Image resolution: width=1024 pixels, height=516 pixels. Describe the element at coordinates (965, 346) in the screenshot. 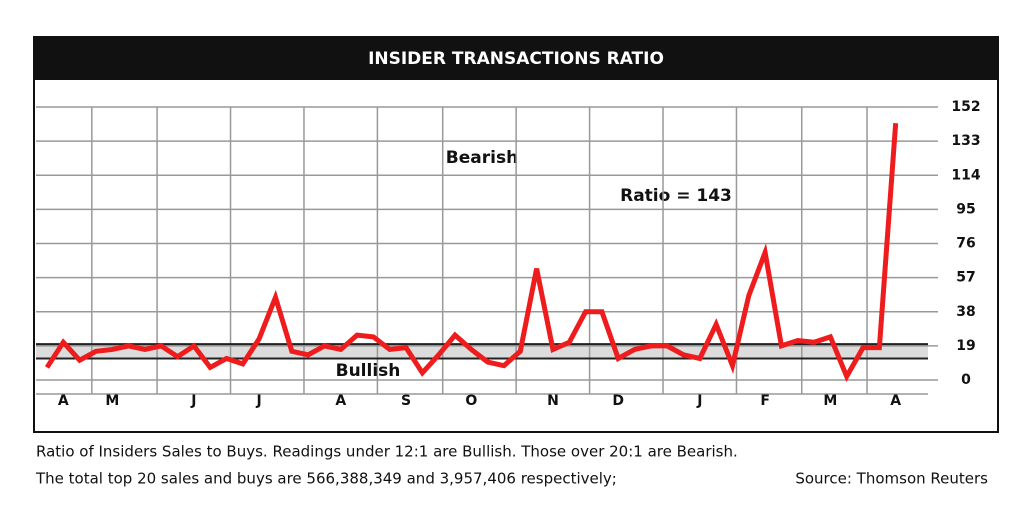

I see `y-tick-label: 19` at that location.